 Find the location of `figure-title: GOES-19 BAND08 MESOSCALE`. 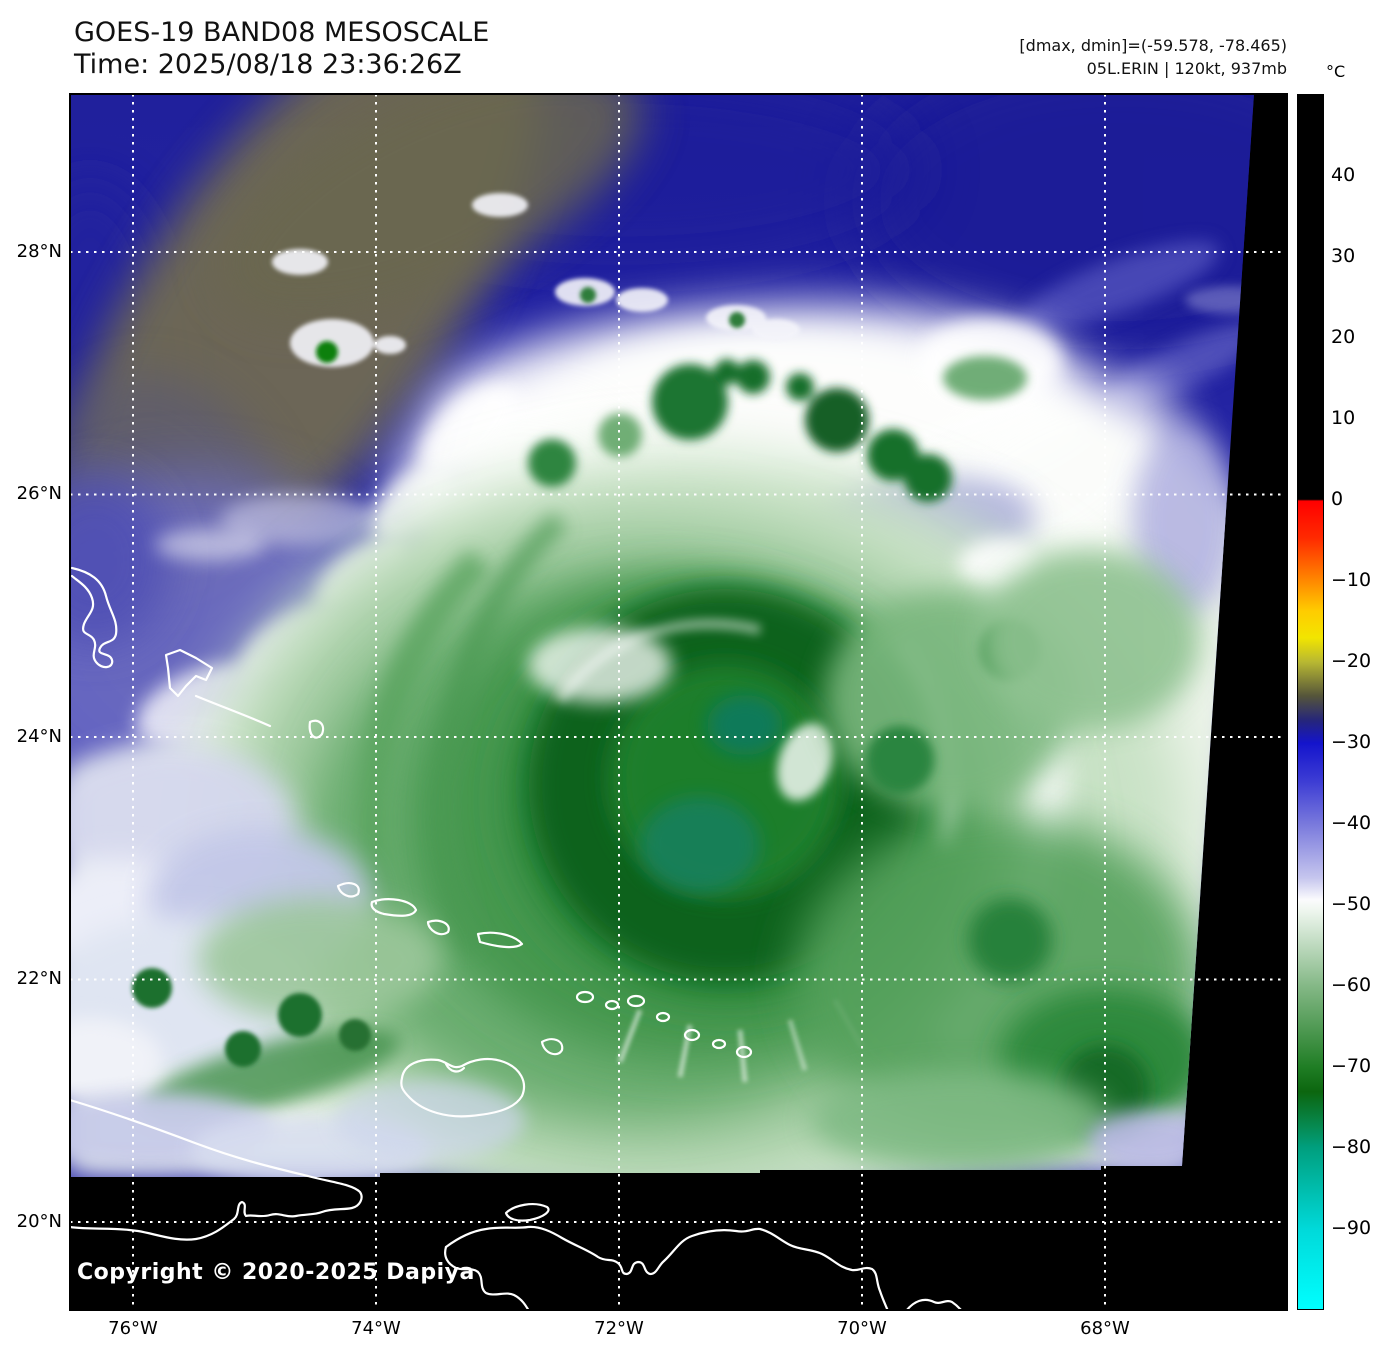

figure-title: GOES-19 BAND08 MESOSCALE is located at coordinates (282, 32).